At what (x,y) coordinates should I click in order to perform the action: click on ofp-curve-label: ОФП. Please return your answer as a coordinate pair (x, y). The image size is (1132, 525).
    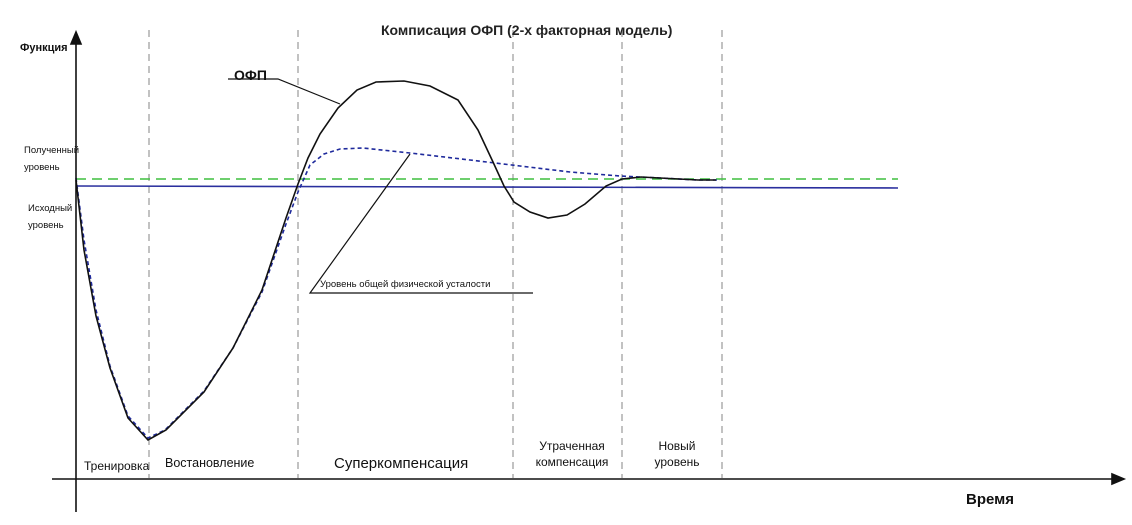
    Looking at the image, I should click on (250, 75).